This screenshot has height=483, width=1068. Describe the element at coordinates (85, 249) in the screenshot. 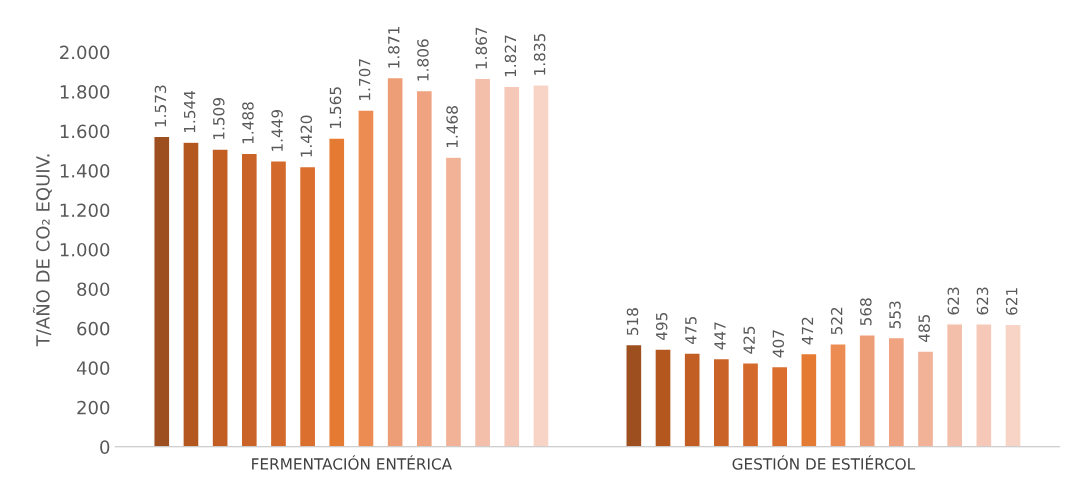

I see `y-tick-label: 1.000` at that location.